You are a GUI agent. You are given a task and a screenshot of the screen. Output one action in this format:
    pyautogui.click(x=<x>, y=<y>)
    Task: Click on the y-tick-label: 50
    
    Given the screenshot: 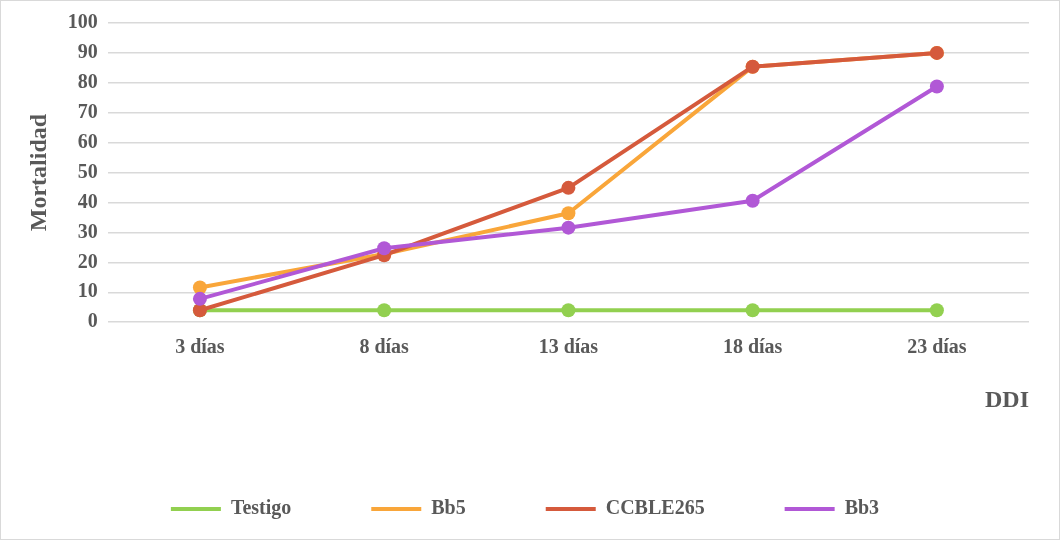 What is the action you would take?
    pyautogui.click(x=87, y=170)
    